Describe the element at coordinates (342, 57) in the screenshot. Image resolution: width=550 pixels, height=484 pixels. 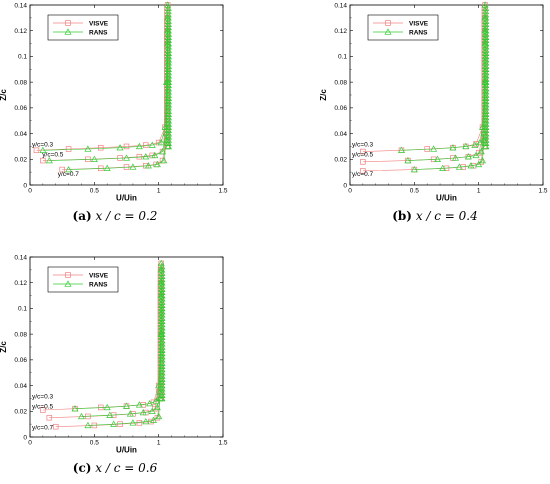
I see `y-tick-label: 0.1` at that location.